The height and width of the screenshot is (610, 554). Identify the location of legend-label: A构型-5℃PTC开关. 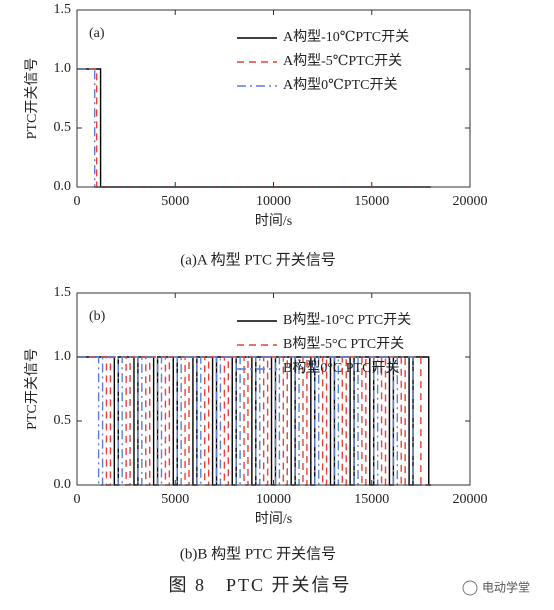
(342, 61).